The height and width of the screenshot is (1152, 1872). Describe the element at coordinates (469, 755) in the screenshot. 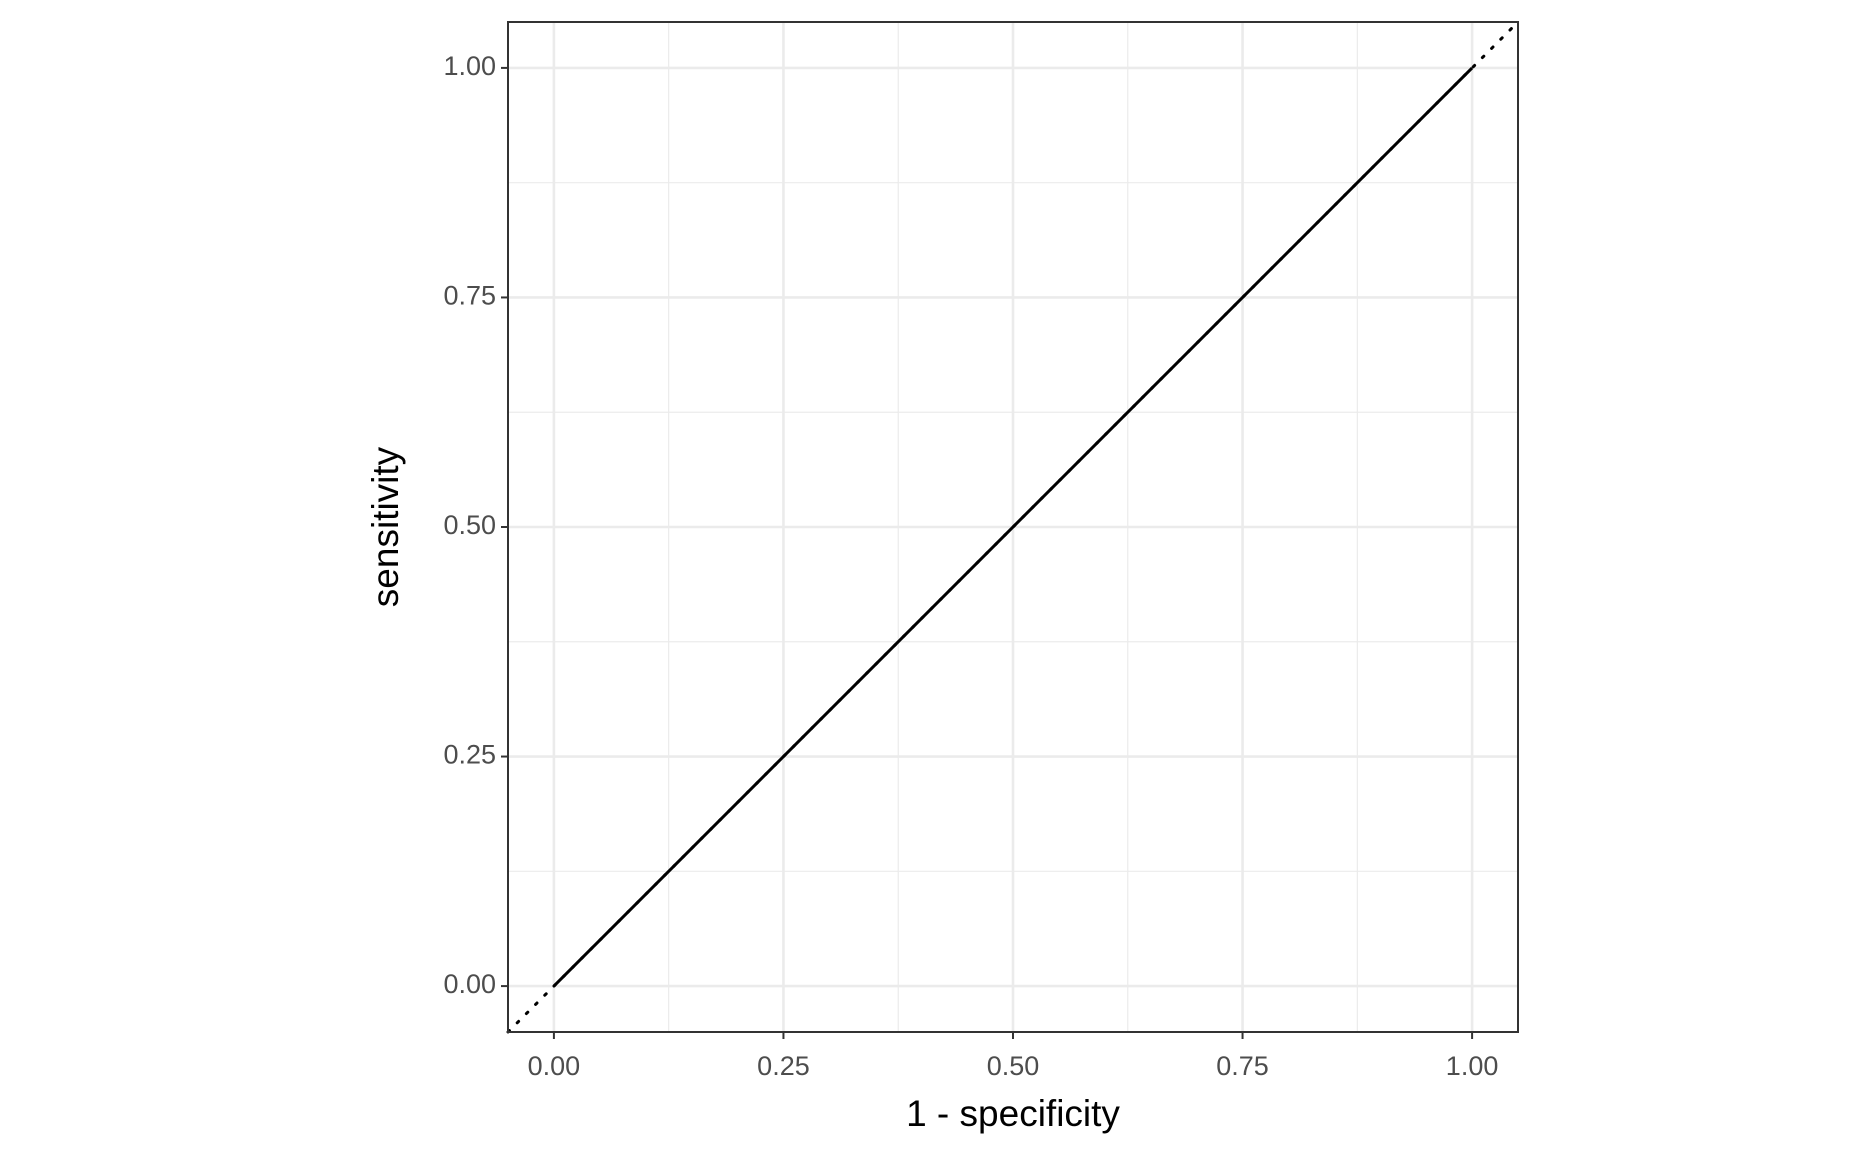

I see `y-tick-label: 0.25` at that location.